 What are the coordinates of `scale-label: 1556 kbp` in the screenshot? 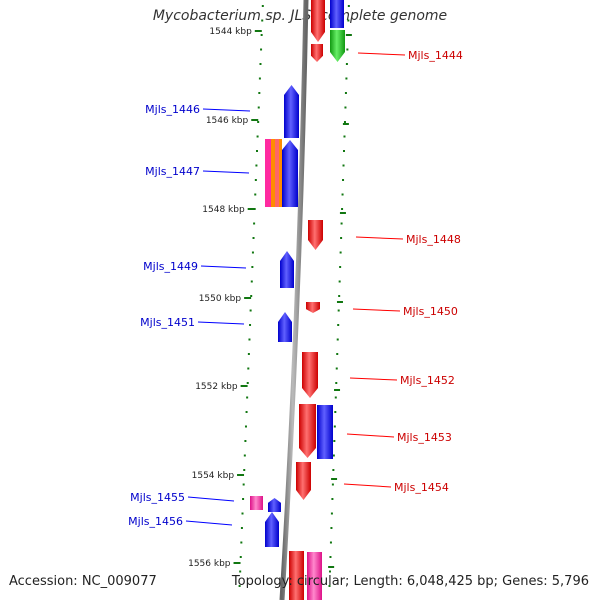 It's located at (209, 564).